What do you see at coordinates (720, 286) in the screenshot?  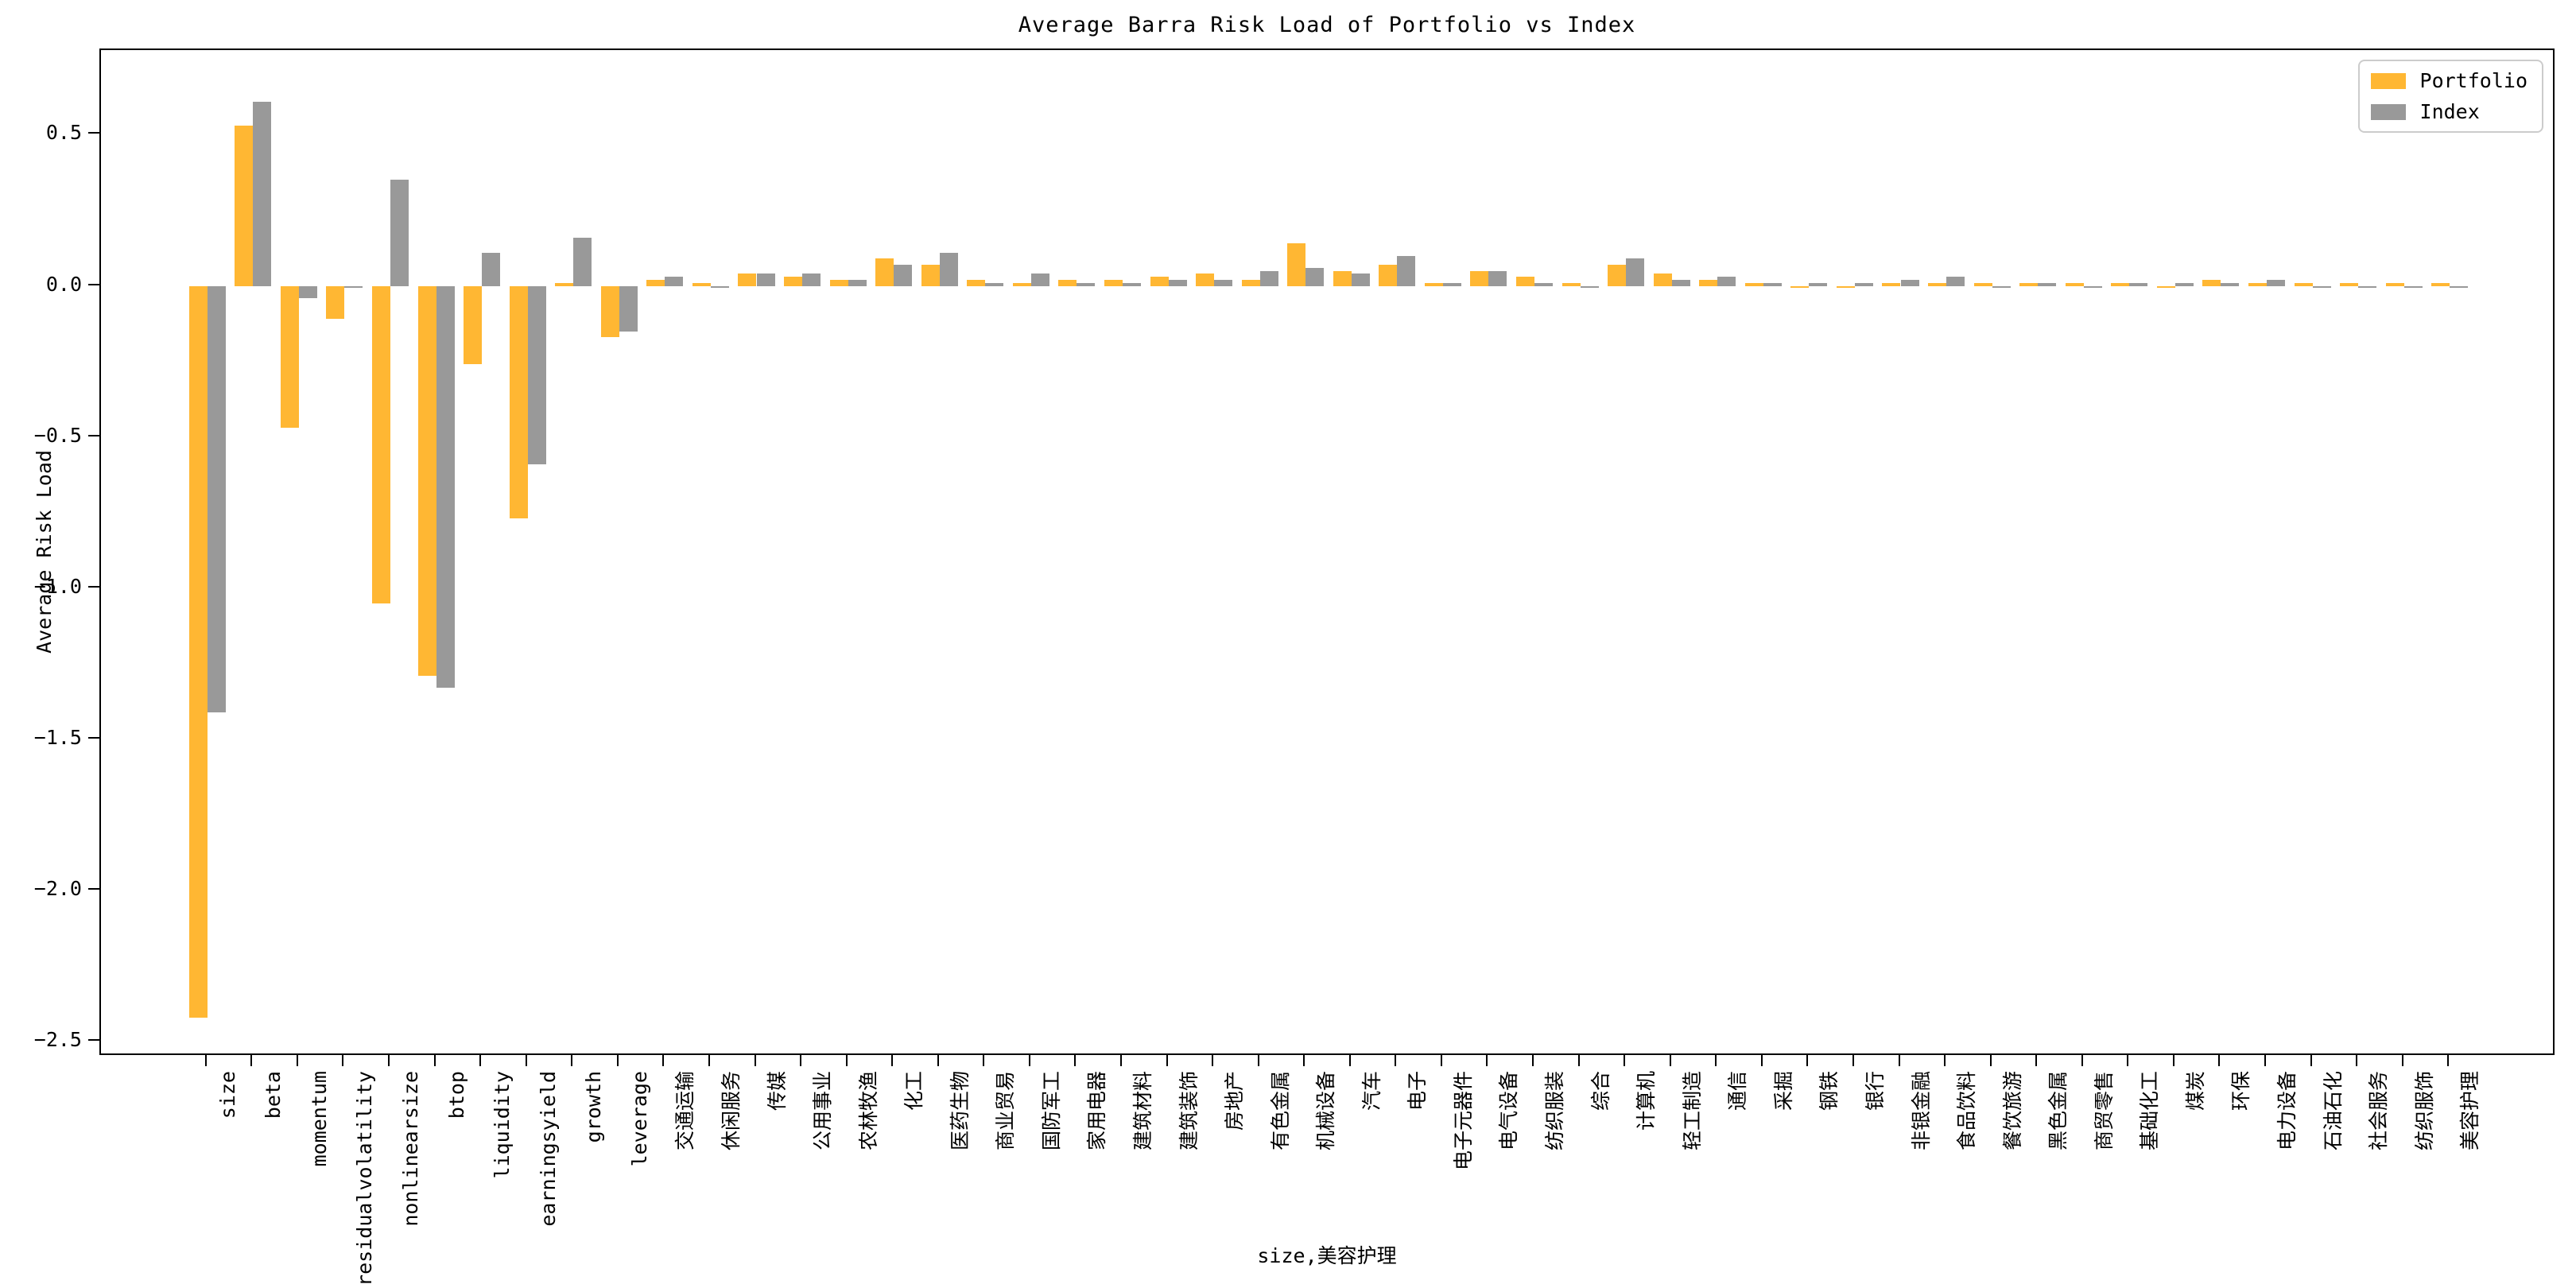 I see `index-bar-休闲服务` at bounding box center [720, 286].